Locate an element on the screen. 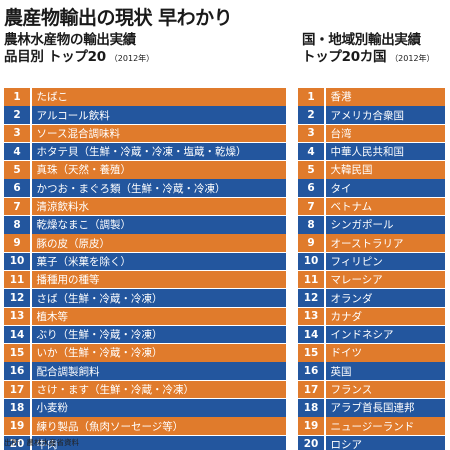 This screenshot has width=450, height=450. item-row: 4 ホタテ貝（生鮮・冷蔵・冷凍・塩蔵・乾燥） is located at coordinates (145, 151).